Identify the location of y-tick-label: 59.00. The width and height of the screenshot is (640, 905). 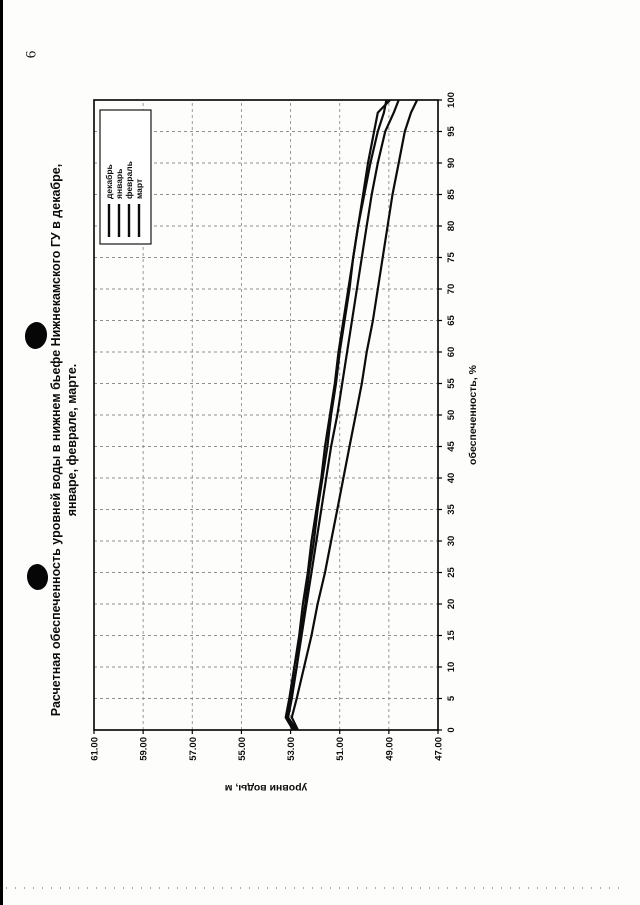
(144, 749).